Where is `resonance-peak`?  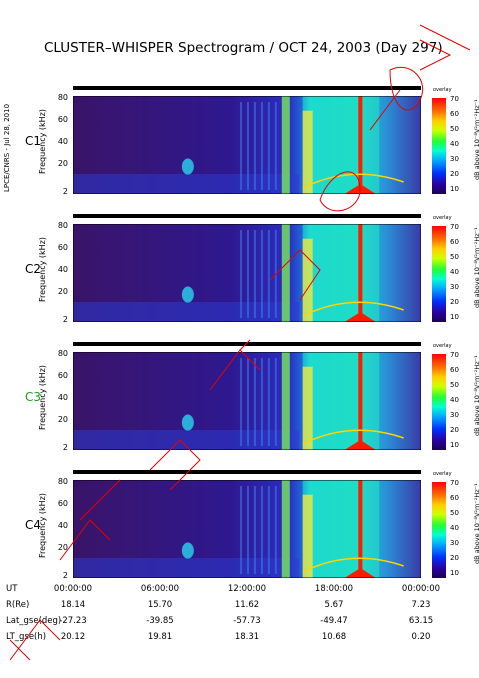
resonance-peak is located at coordinates (360, 573).